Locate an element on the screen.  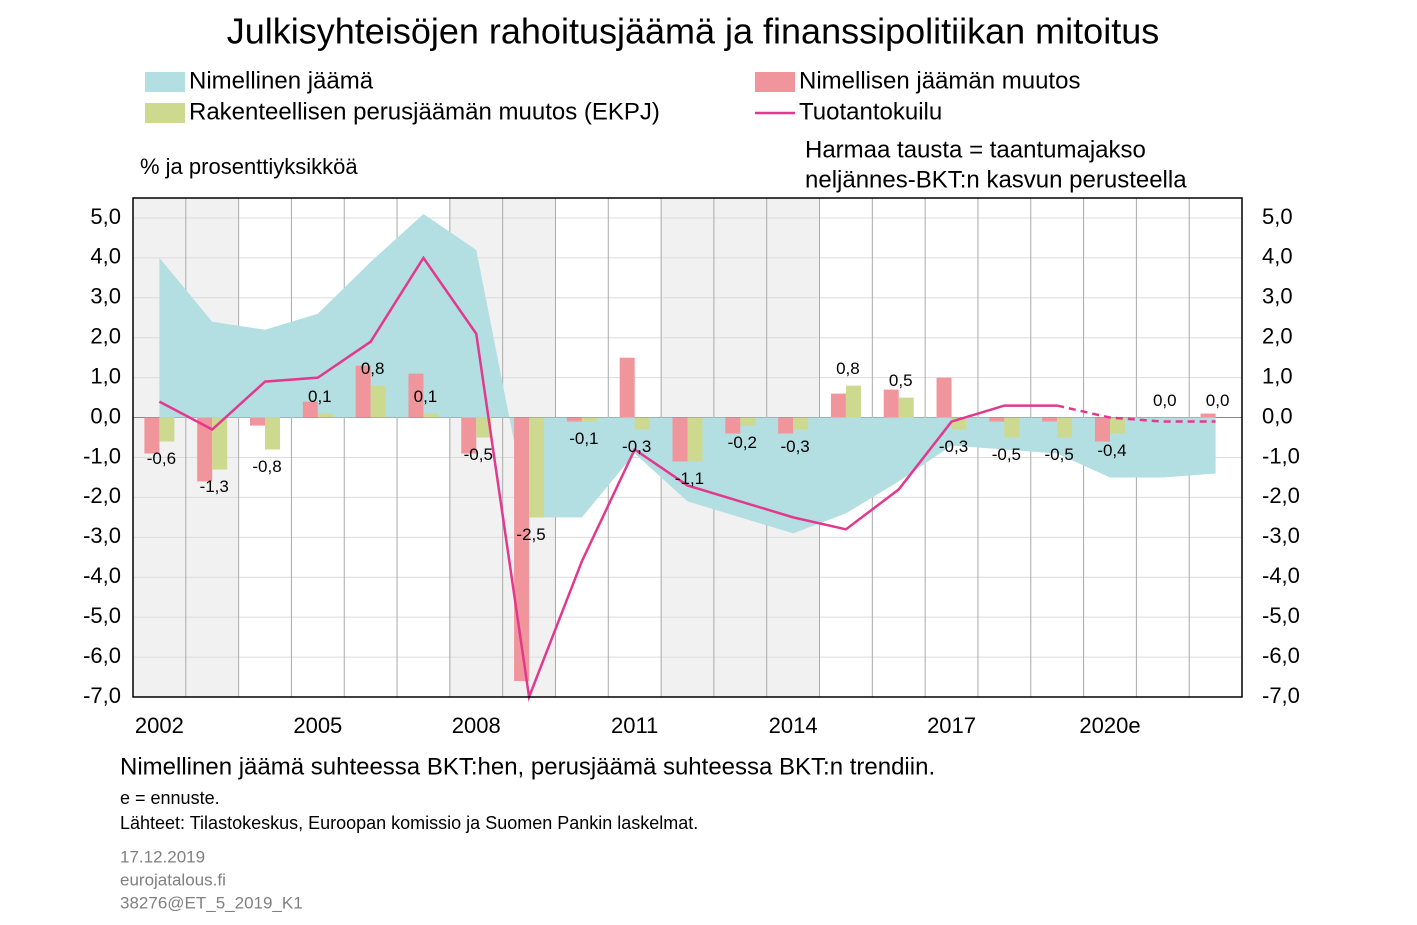
y2-tick-label: -1,0 is located at coordinates (1281, 455).